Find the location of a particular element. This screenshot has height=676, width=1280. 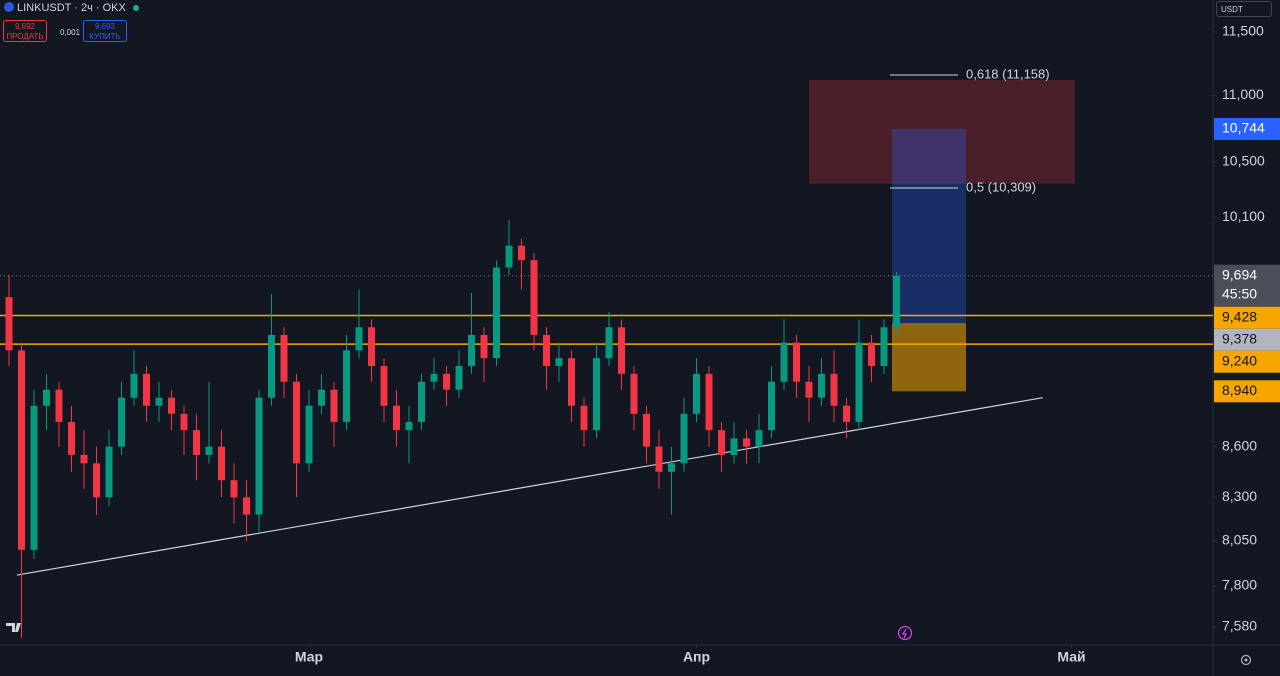

y-tick-label: 7,580 is located at coordinates (1239, 626).